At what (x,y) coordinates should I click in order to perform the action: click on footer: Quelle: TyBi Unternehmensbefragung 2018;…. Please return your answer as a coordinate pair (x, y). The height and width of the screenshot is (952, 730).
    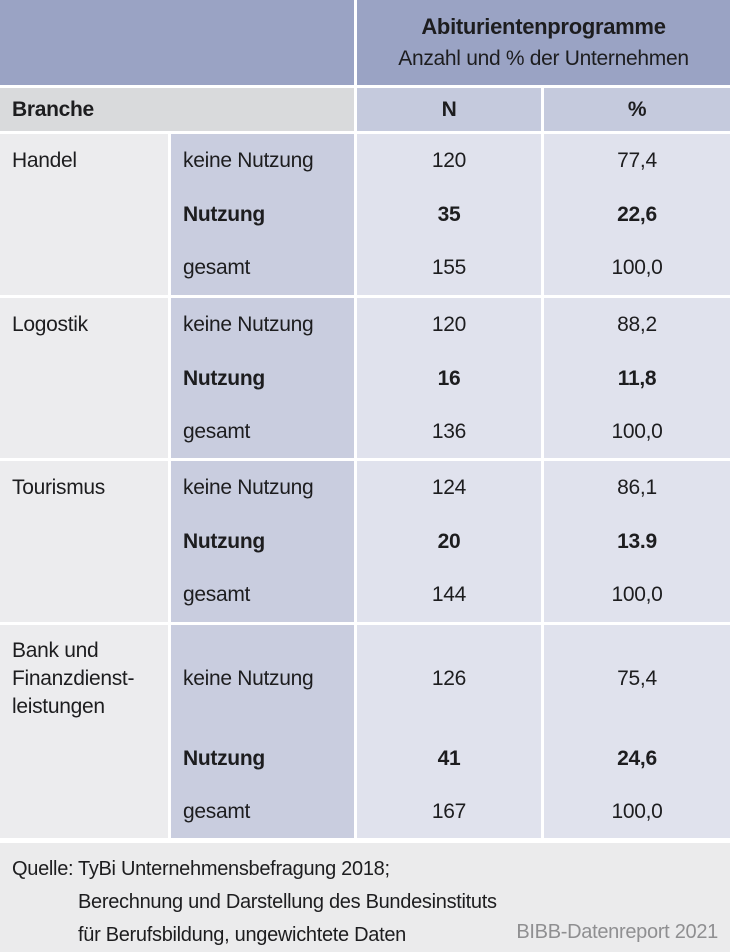
    Looking at the image, I should click on (365, 897).